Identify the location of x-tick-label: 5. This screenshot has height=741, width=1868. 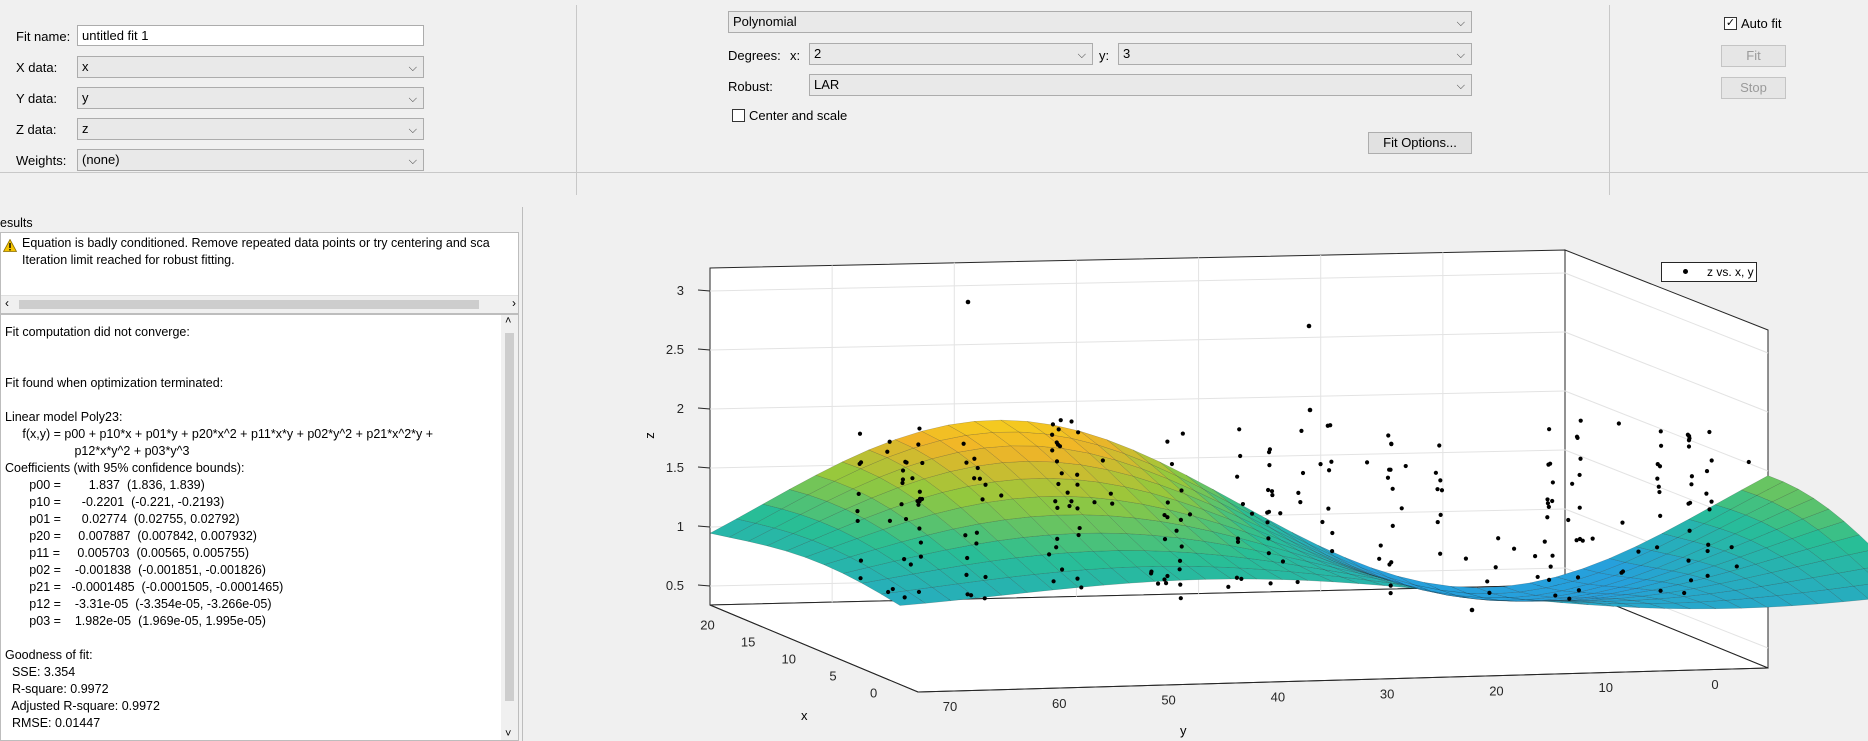
(832, 675).